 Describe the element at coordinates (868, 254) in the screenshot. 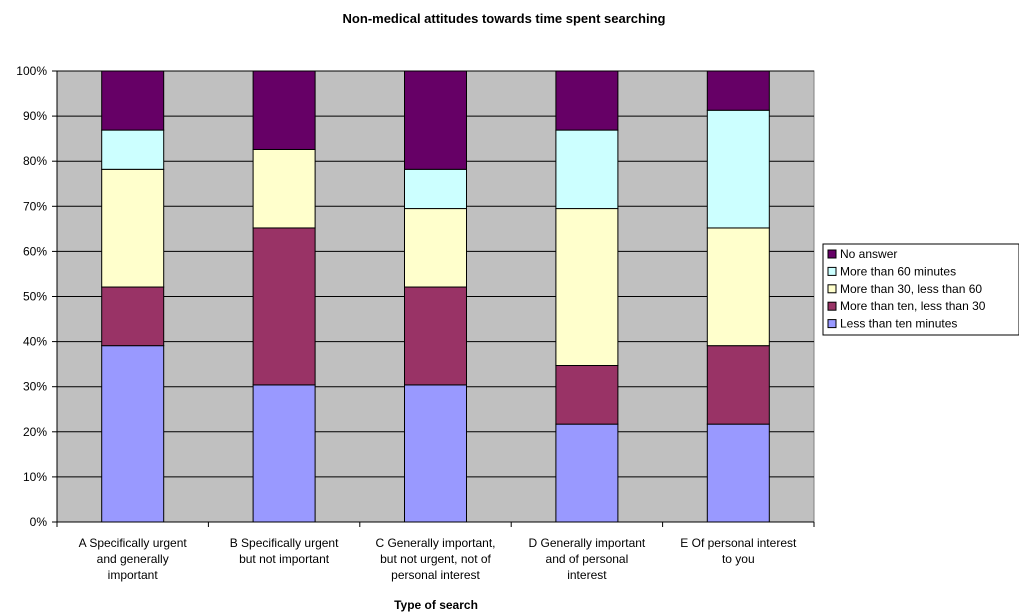

I see `legend-label: No answer` at that location.